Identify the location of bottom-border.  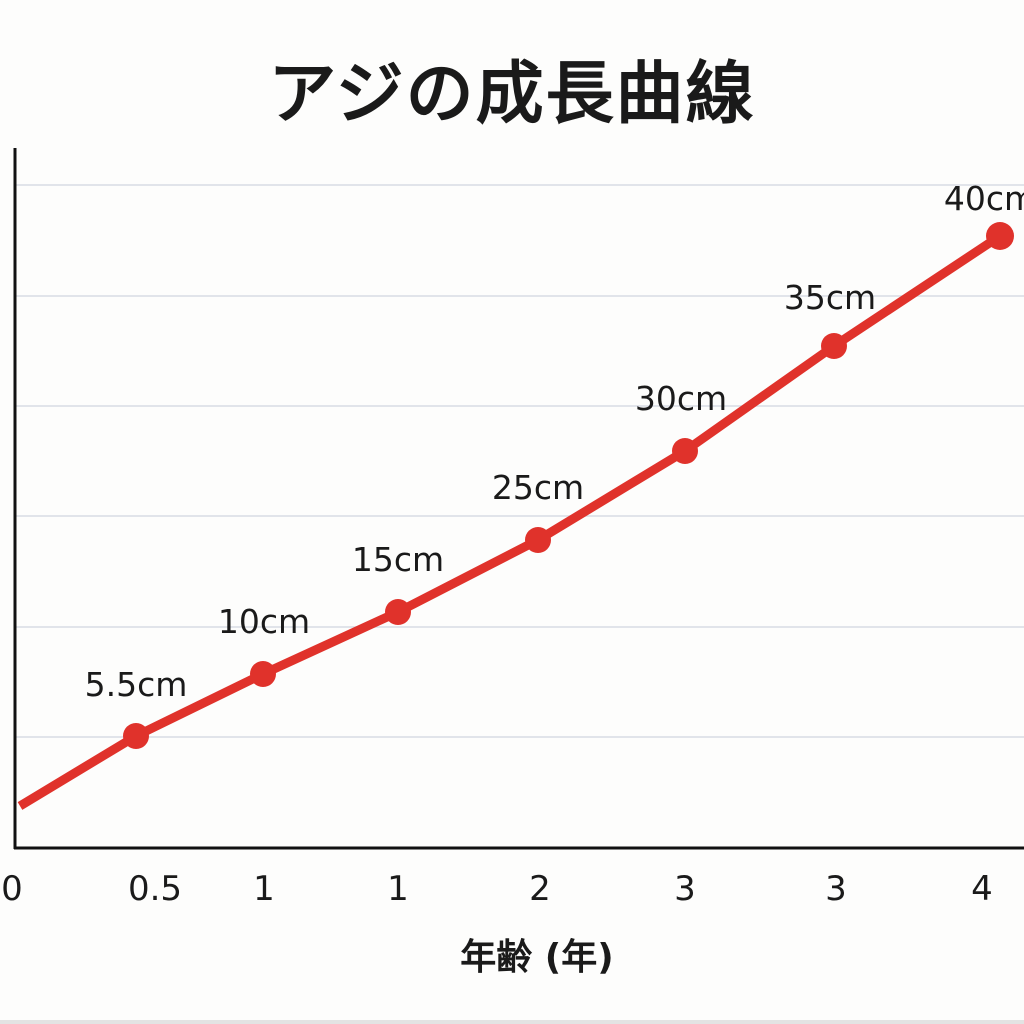
(512, 1022).